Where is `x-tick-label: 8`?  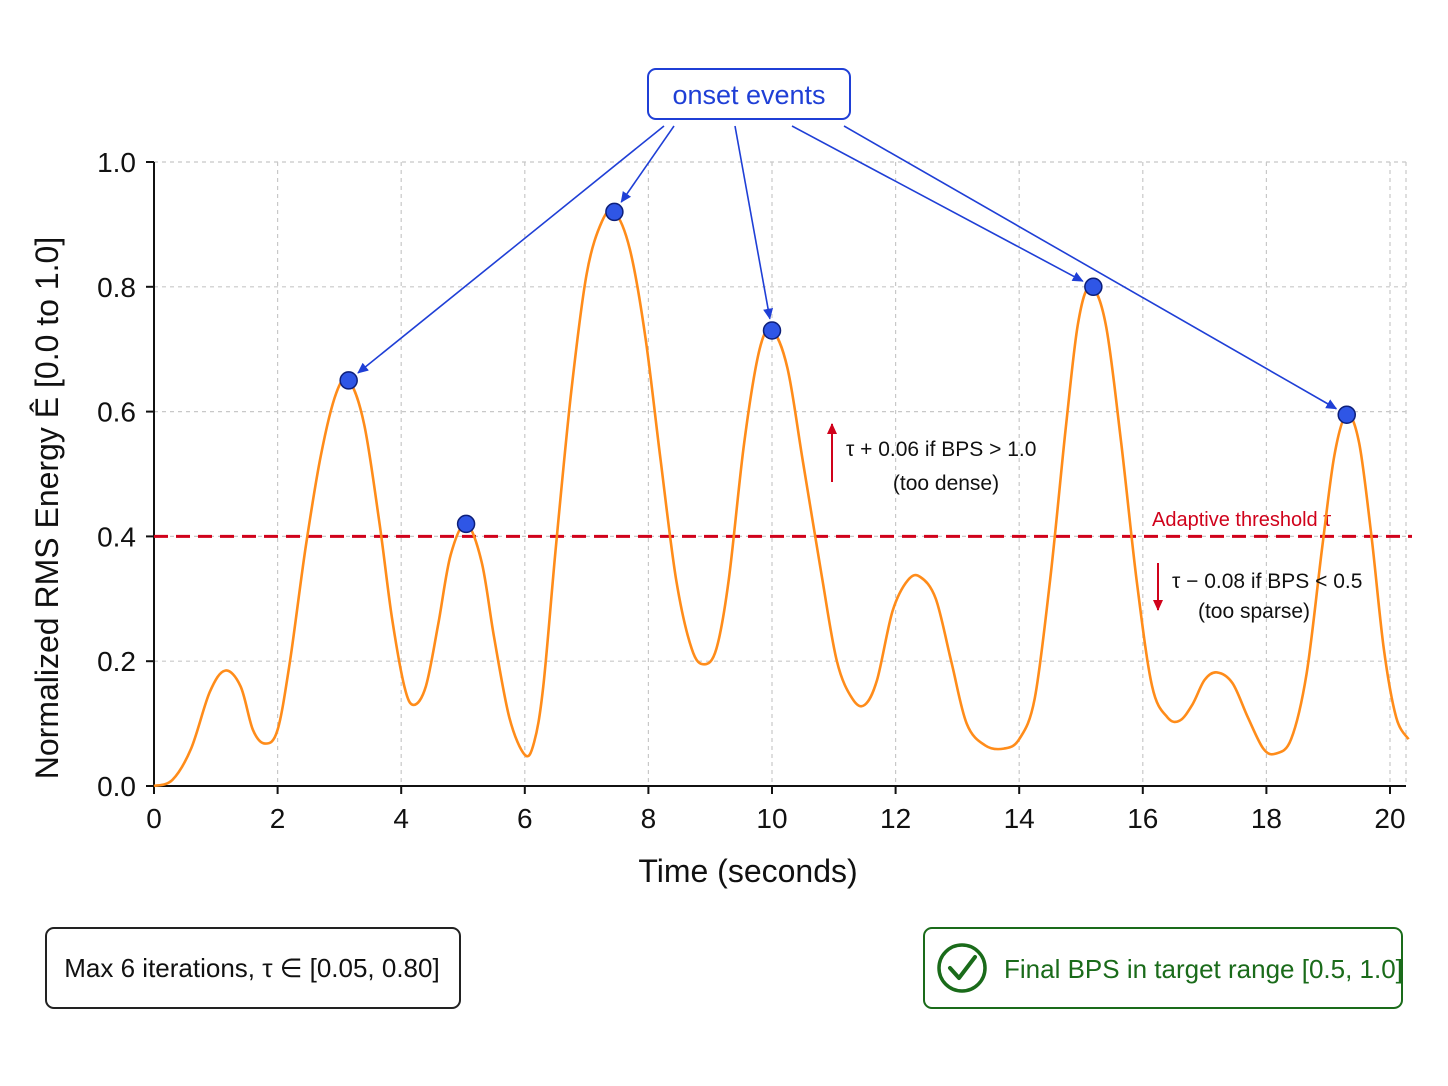 x-tick-label: 8 is located at coordinates (649, 818).